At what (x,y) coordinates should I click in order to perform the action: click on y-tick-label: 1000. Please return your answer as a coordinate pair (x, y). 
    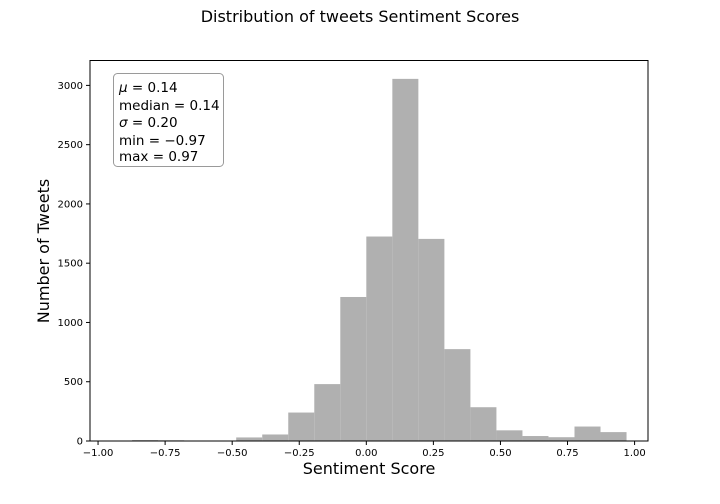
    Looking at the image, I should click on (70, 323).